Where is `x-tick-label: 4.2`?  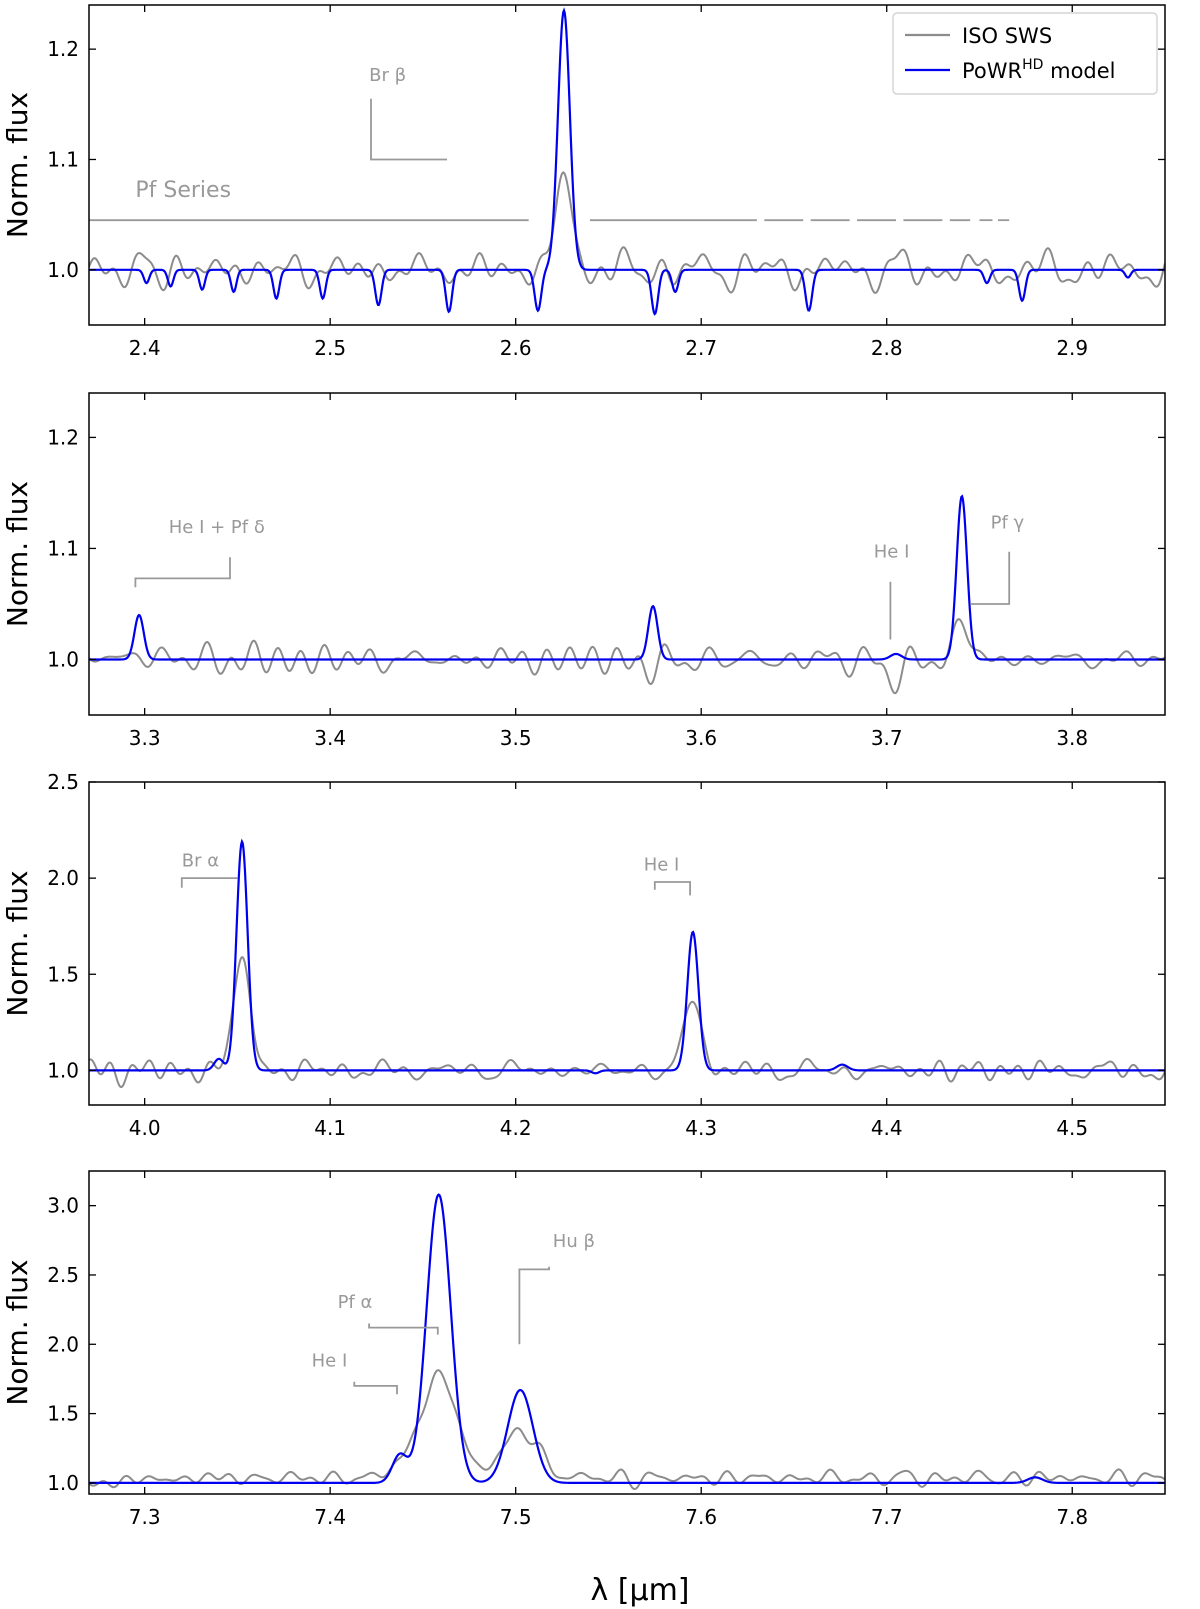 x-tick-label: 4.2 is located at coordinates (516, 1128).